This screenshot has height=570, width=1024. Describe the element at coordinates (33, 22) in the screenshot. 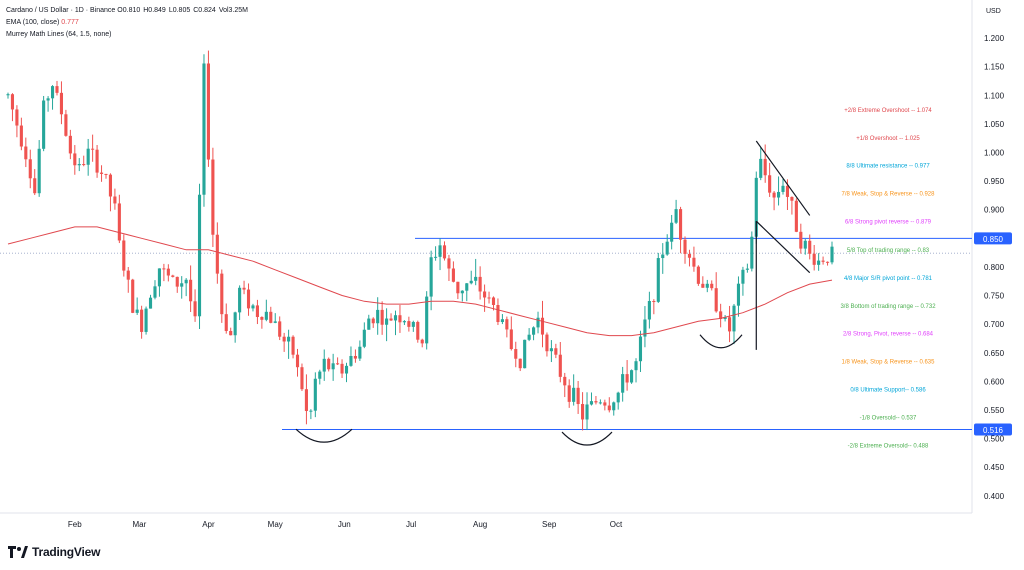

I see `ema-label: EMA (100, close)` at that location.